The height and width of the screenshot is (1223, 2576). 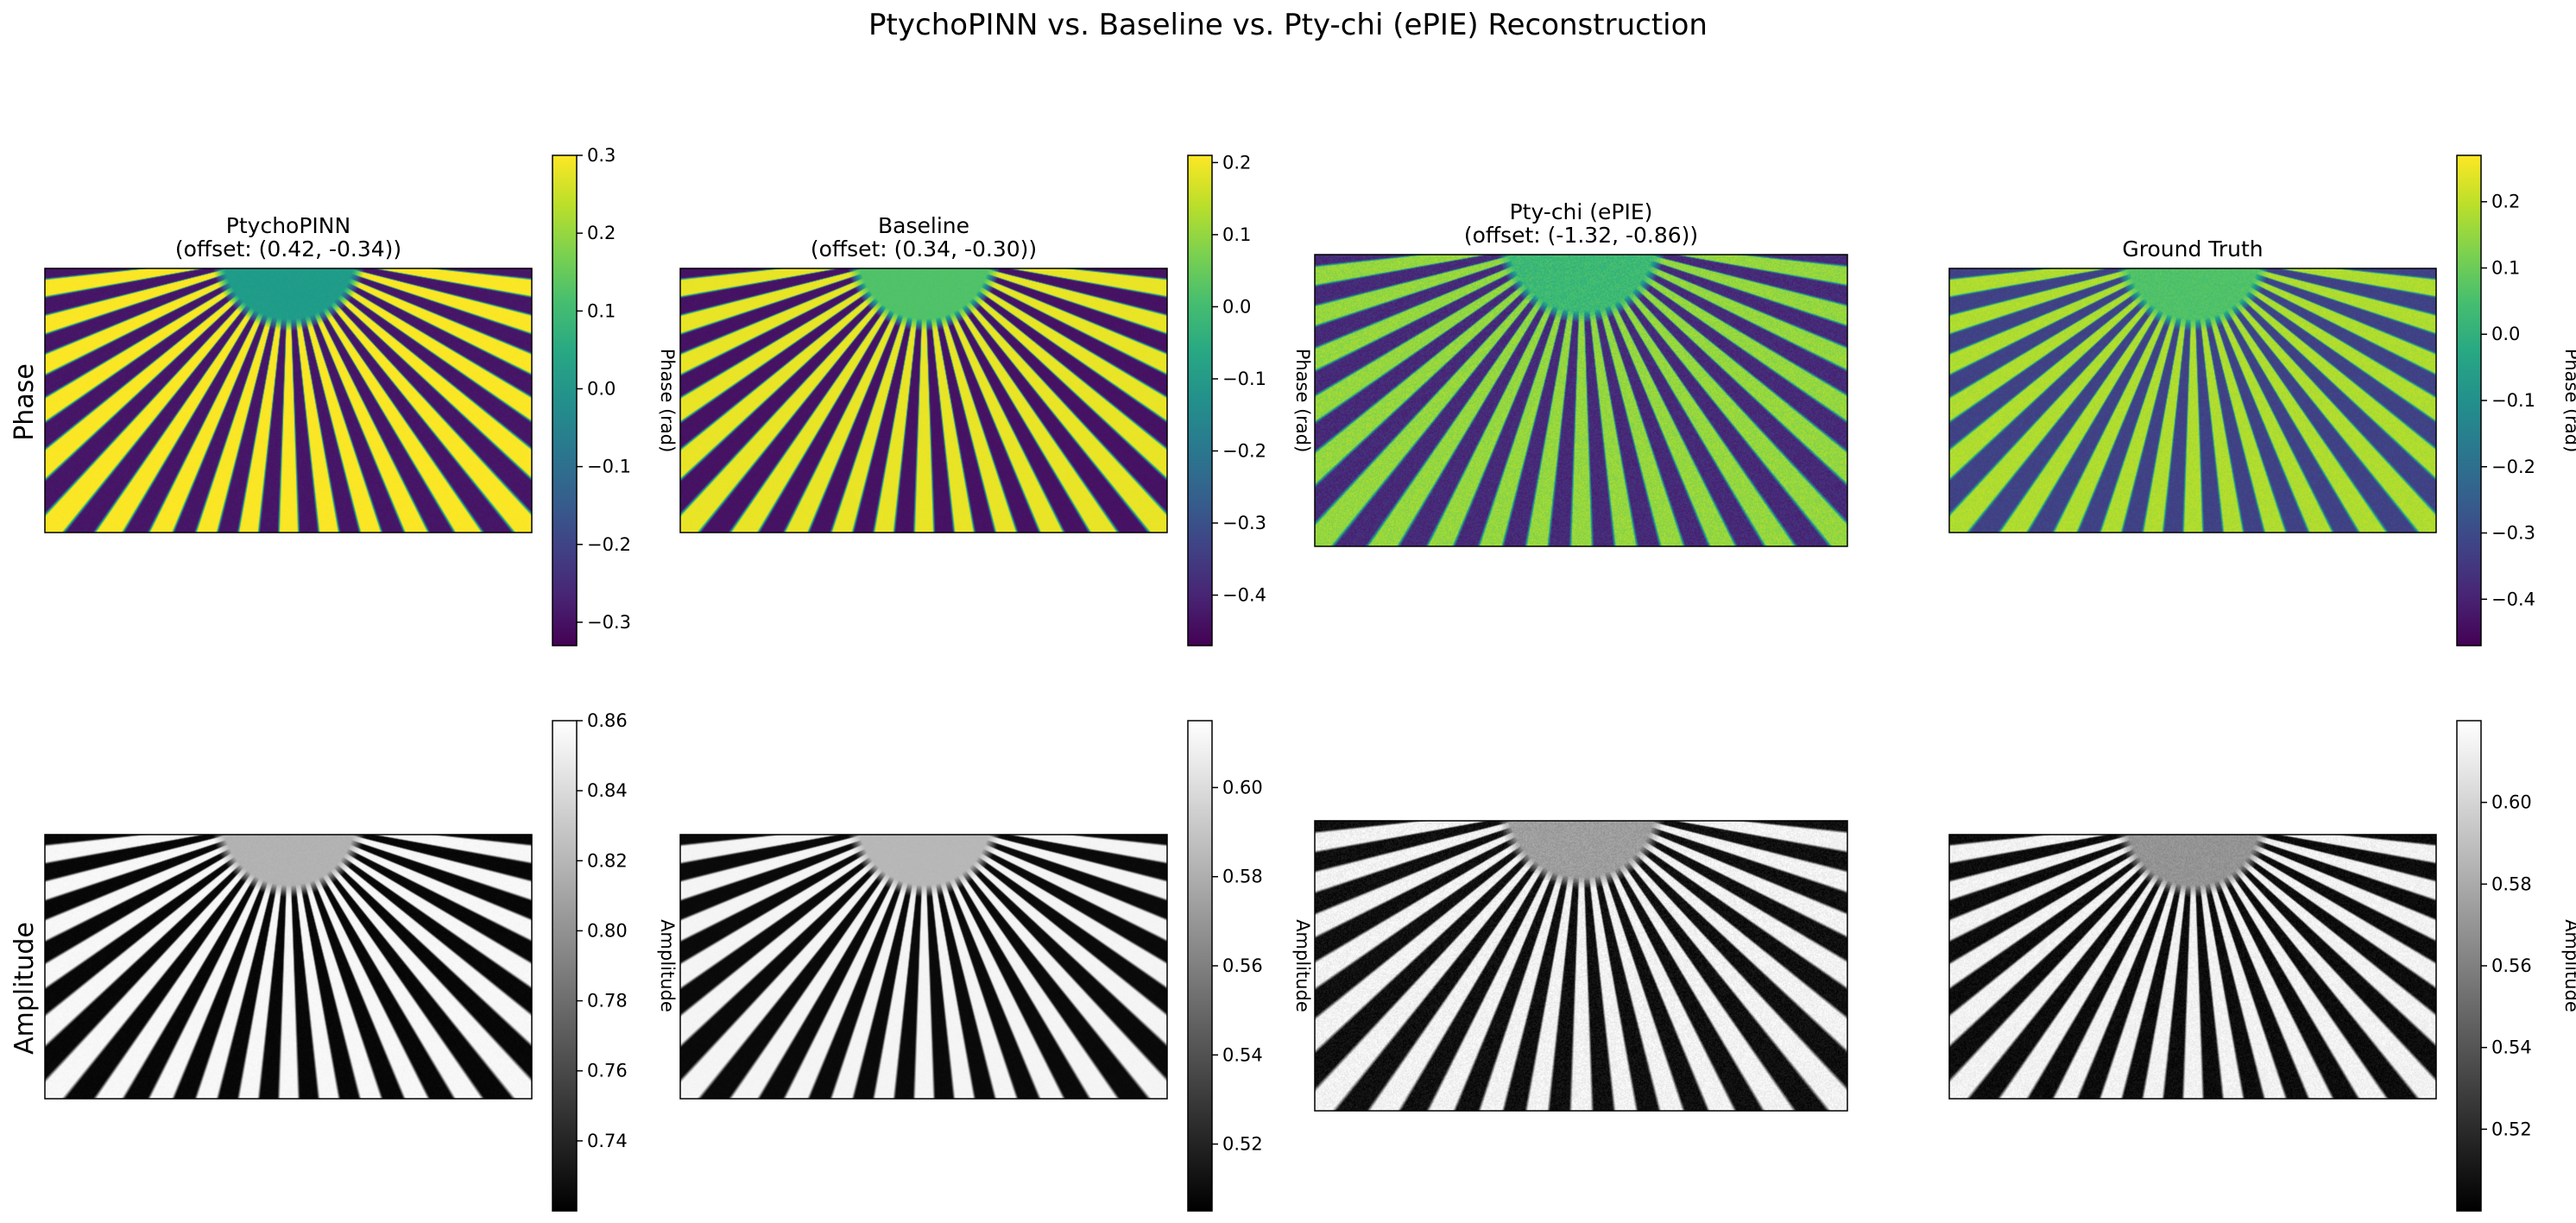 I want to click on panel-title-phase-2-line0: Pty-chi (ePIE), so click(x=1581, y=211).